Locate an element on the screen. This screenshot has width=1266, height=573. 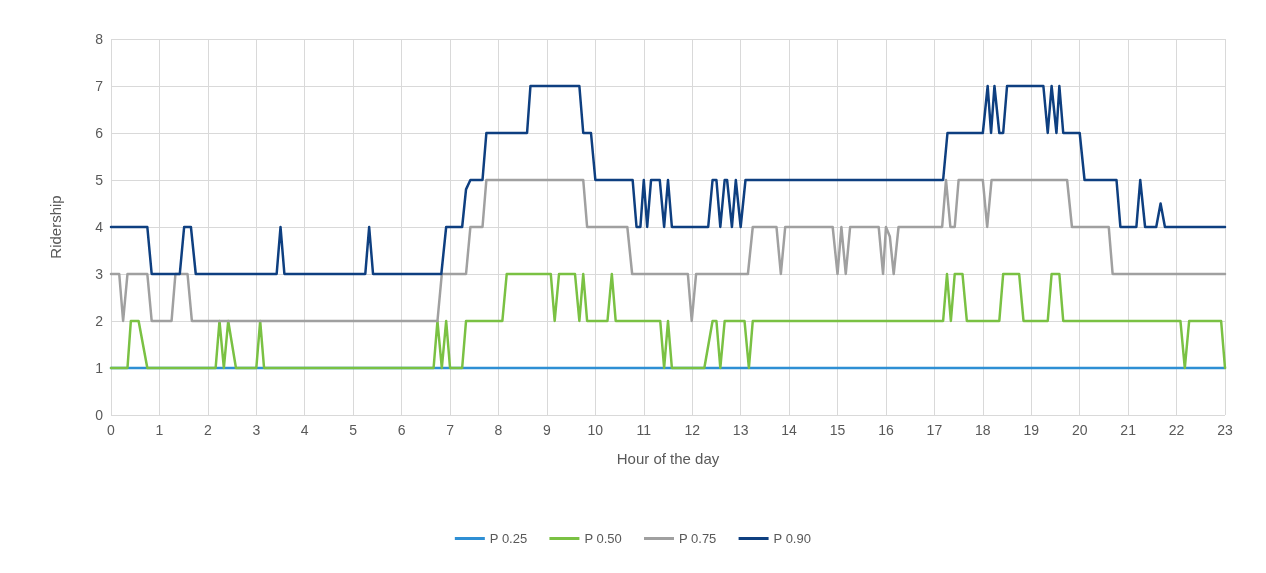
y-tick-label: 8 is located at coordinates (99, 39).